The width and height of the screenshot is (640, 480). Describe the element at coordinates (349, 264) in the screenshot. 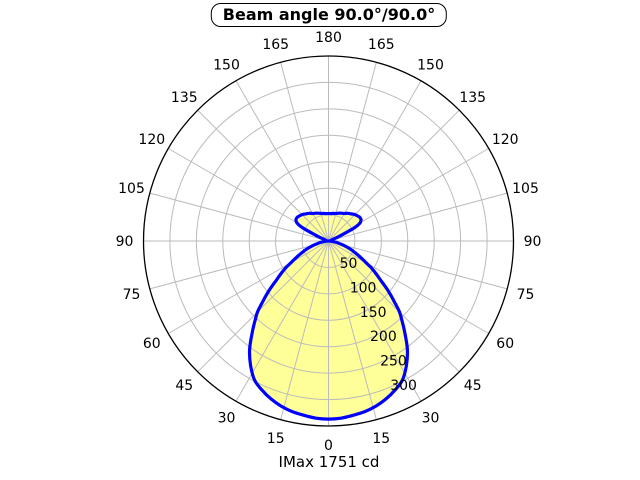

I see `radius-tick-label: 50` at that location.